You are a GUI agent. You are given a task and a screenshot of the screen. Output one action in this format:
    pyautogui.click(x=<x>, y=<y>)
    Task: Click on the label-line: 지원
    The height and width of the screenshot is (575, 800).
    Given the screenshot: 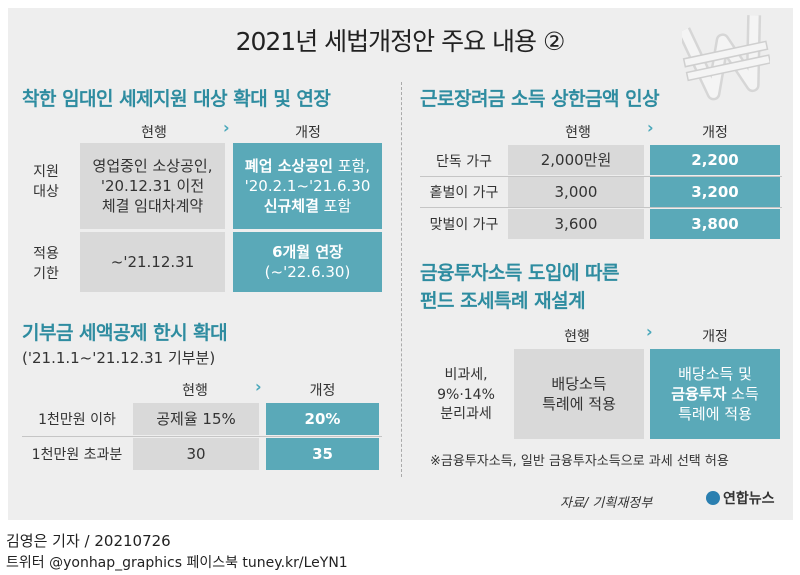 What is the action you would take?
    pyautogui.click(x=46, y=172)
    